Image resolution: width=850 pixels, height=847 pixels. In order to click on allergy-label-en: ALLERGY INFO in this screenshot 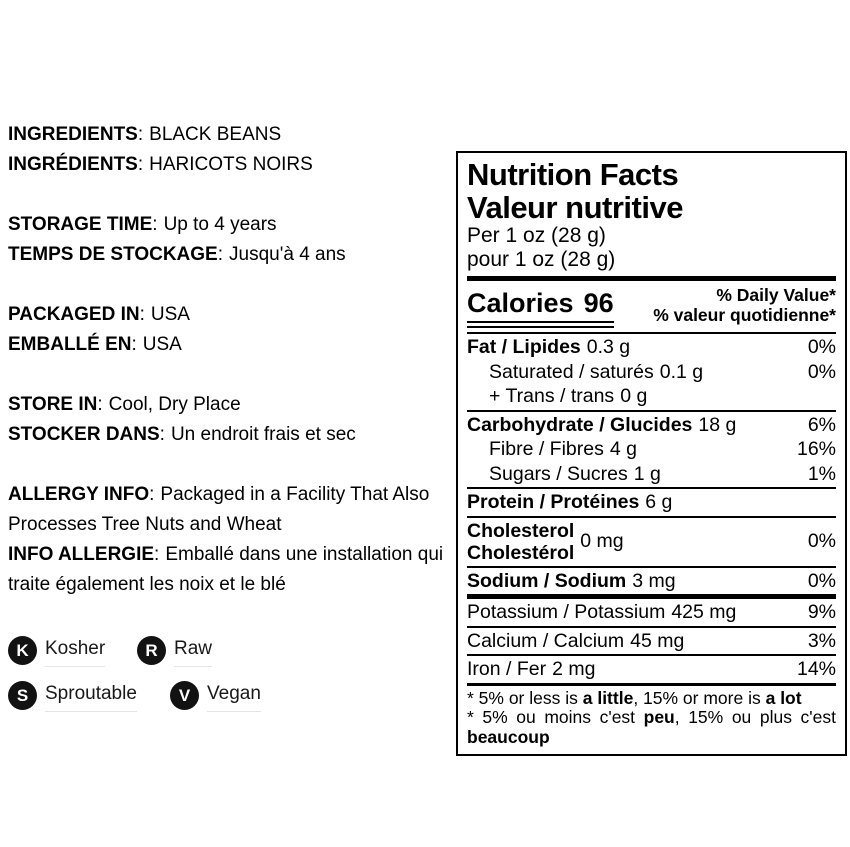, I will do `click(79, 494)`.